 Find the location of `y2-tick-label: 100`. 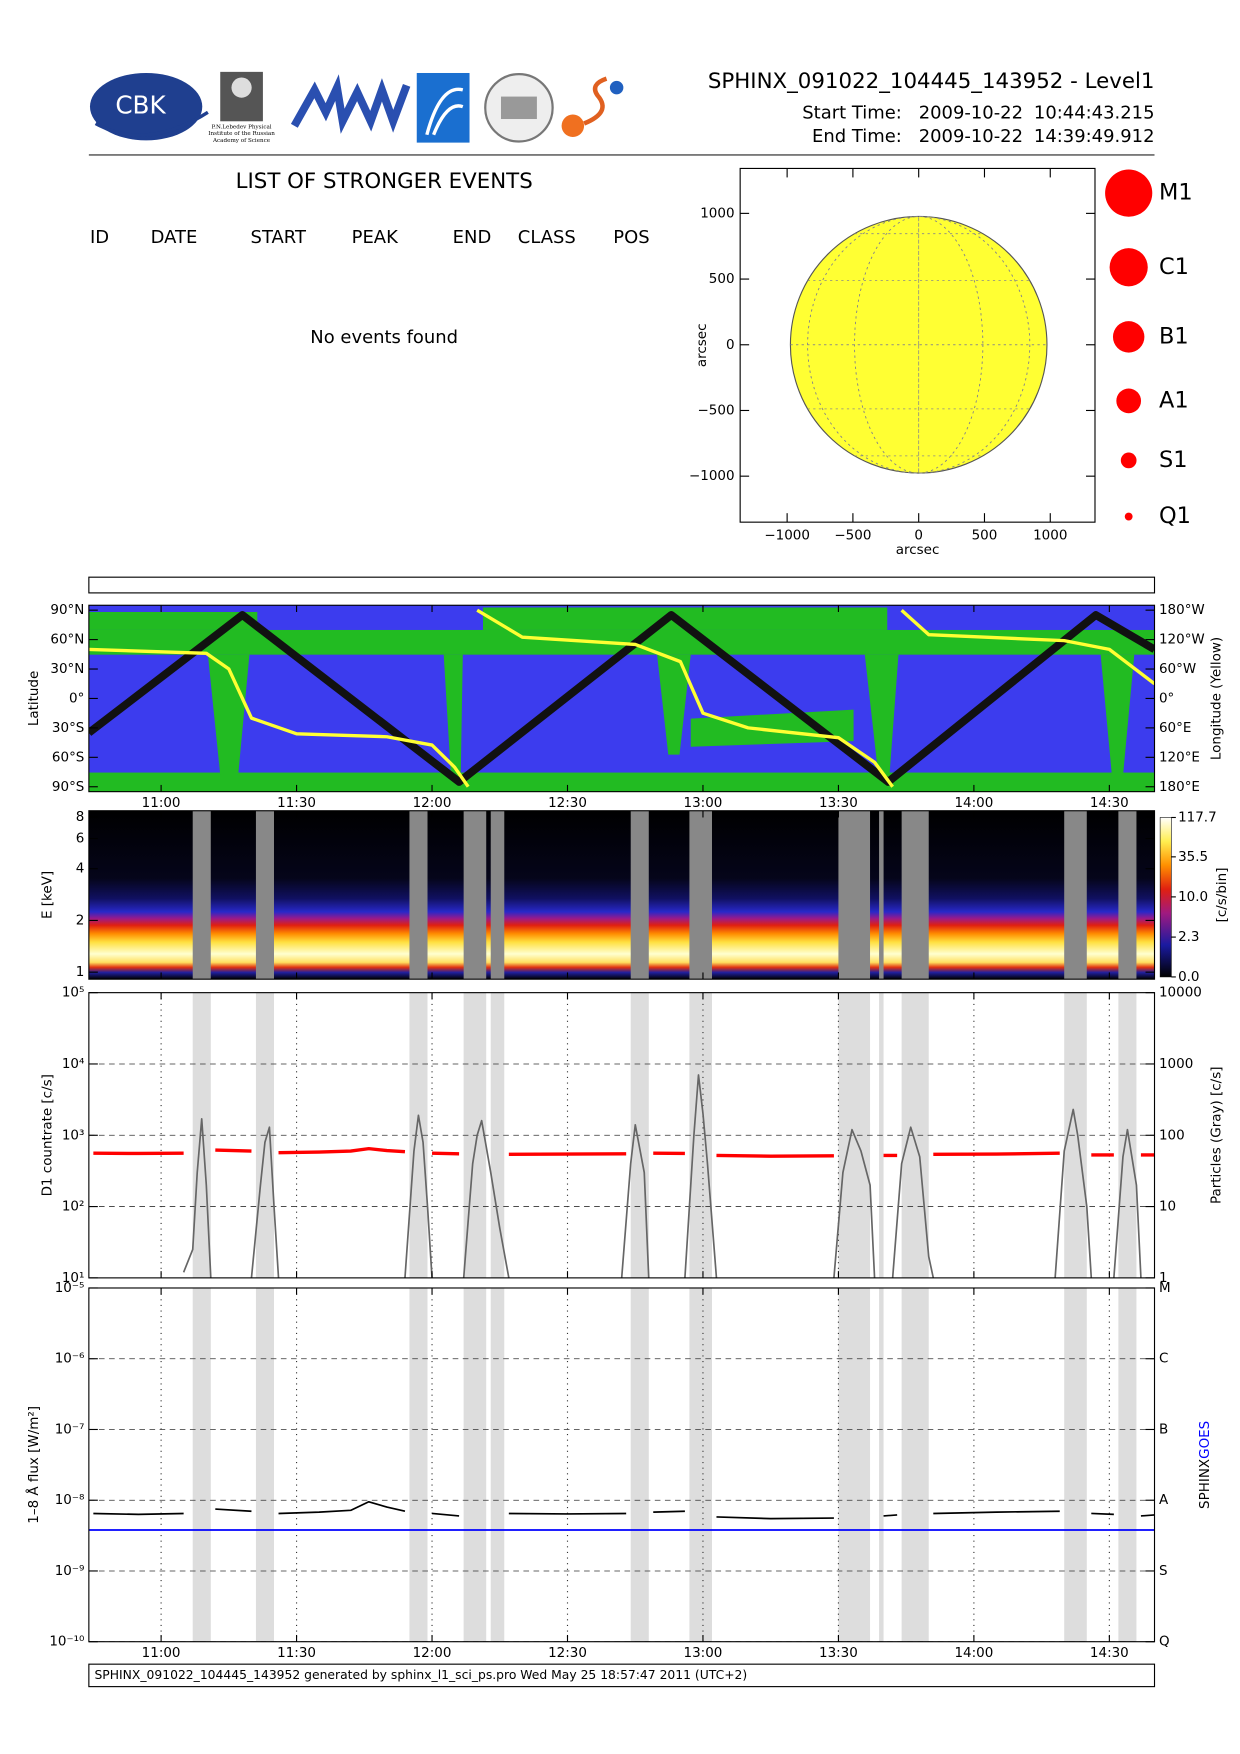

y2-tick-label: 100 is located at coordinates (1172, 1135).